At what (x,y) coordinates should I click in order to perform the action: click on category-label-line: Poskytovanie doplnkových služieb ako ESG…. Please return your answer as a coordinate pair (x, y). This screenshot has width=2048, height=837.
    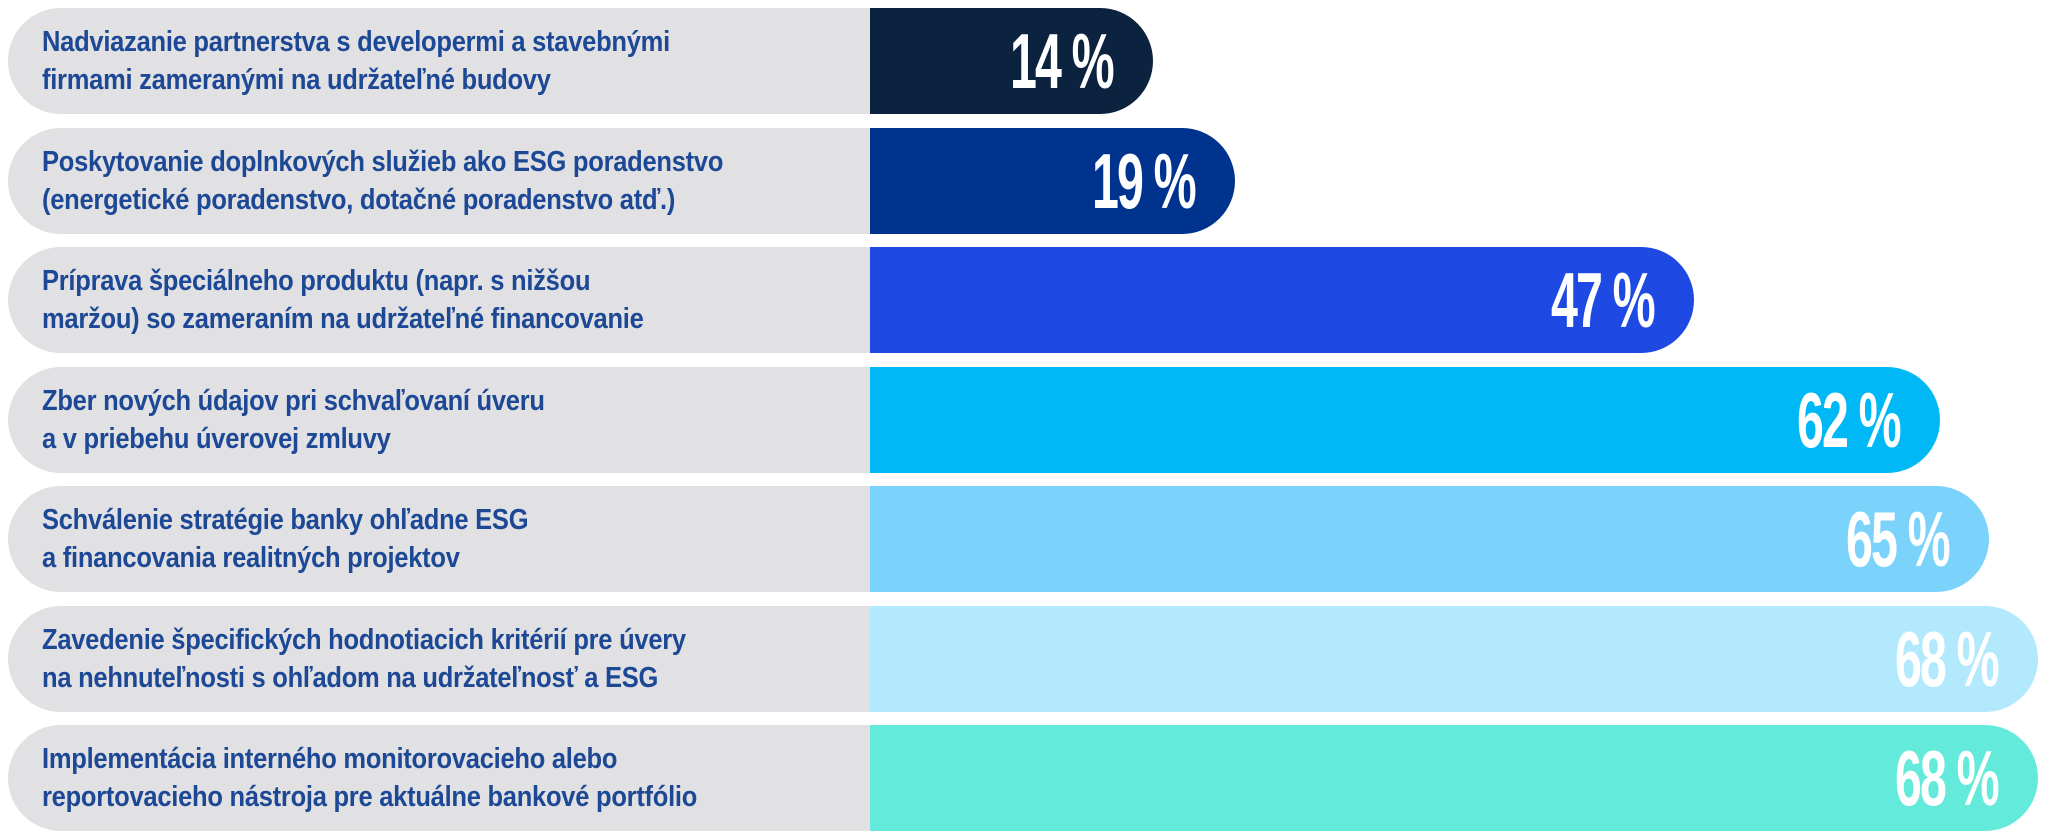
    Looking at the image, I should click on (383, 161).